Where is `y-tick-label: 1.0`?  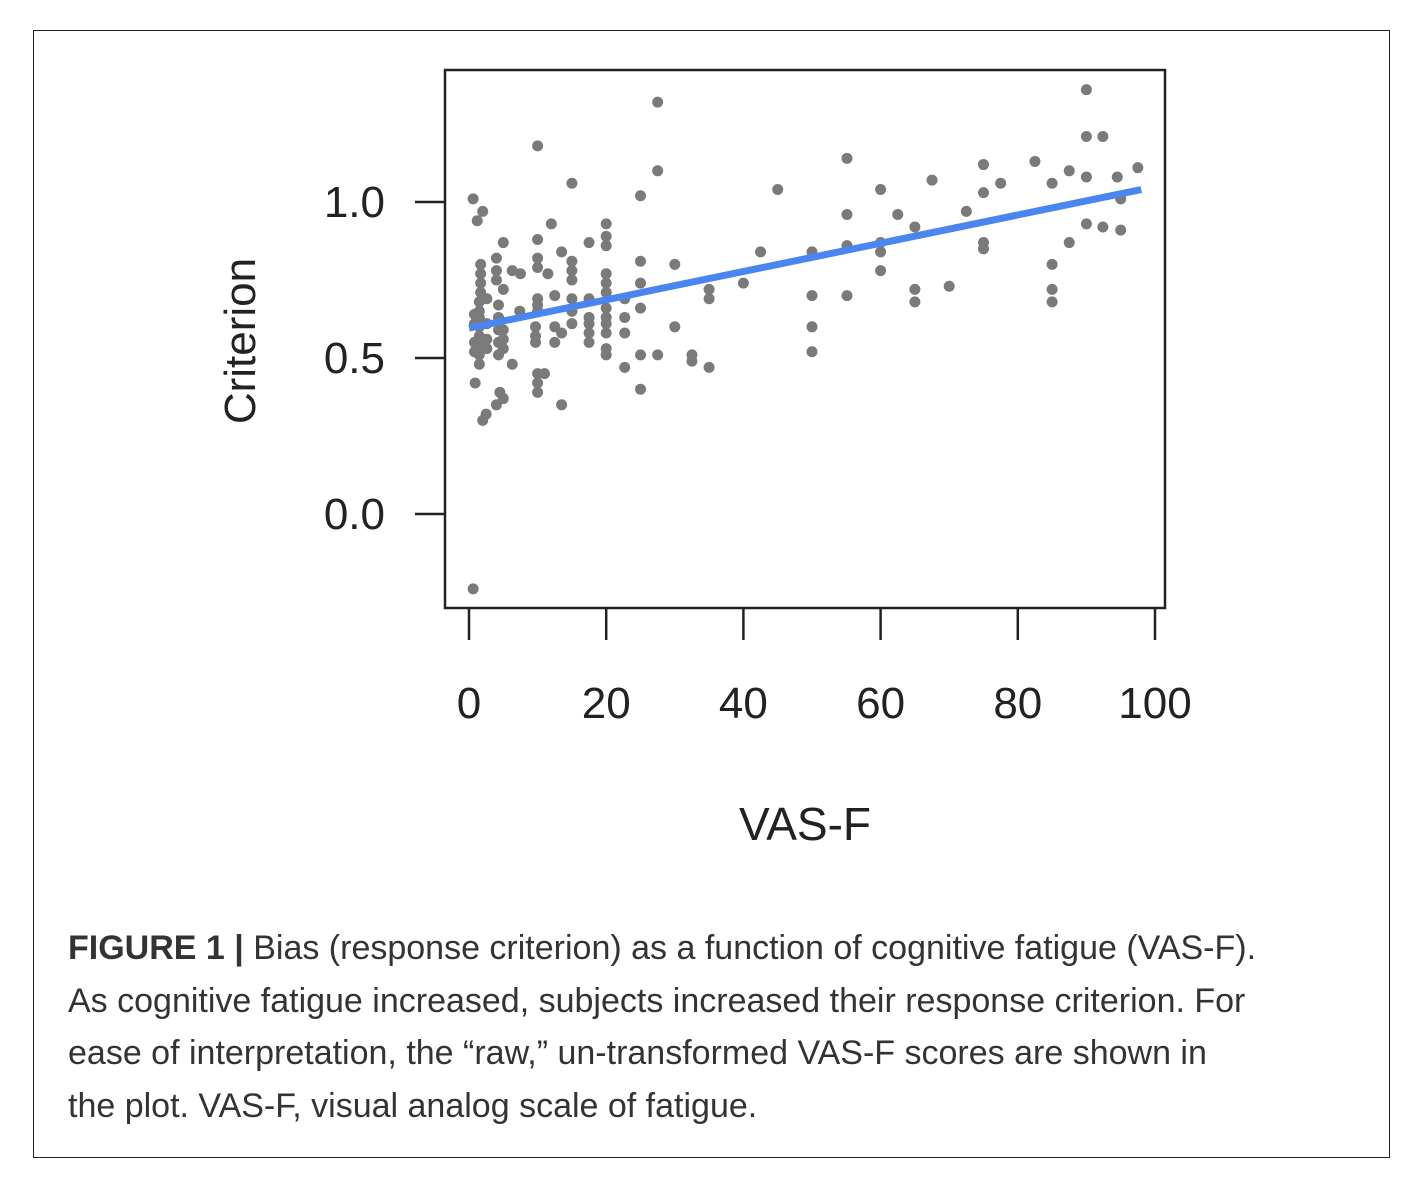 y-tick-label: 1.0 is located at coordinates (354, 202).